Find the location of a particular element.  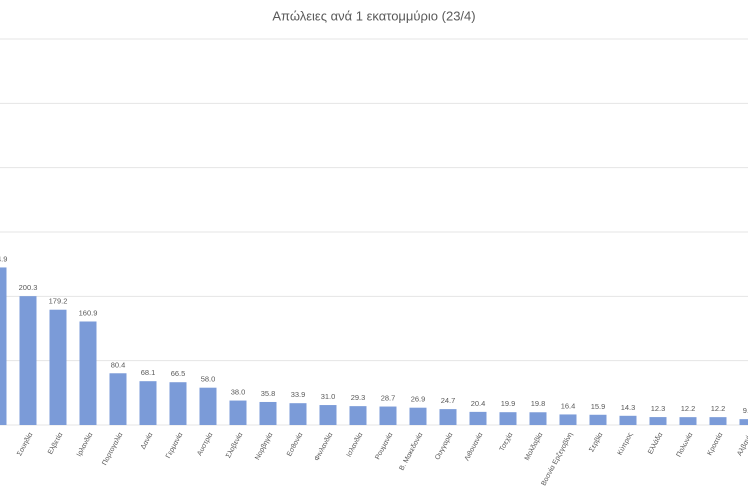

x-tick-label: Πολωνία is located at coordinates (685, 444).